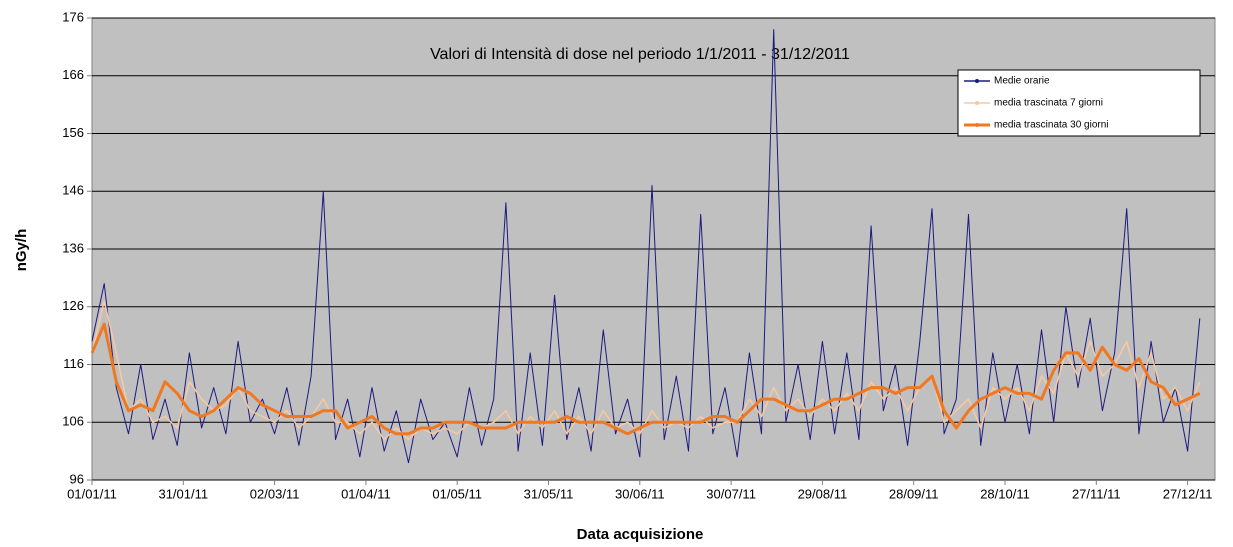  Describe the element at coordinates (1048, 103) in the screenshot. I see `legend-label: media trascinata 7 giorni` at that location.